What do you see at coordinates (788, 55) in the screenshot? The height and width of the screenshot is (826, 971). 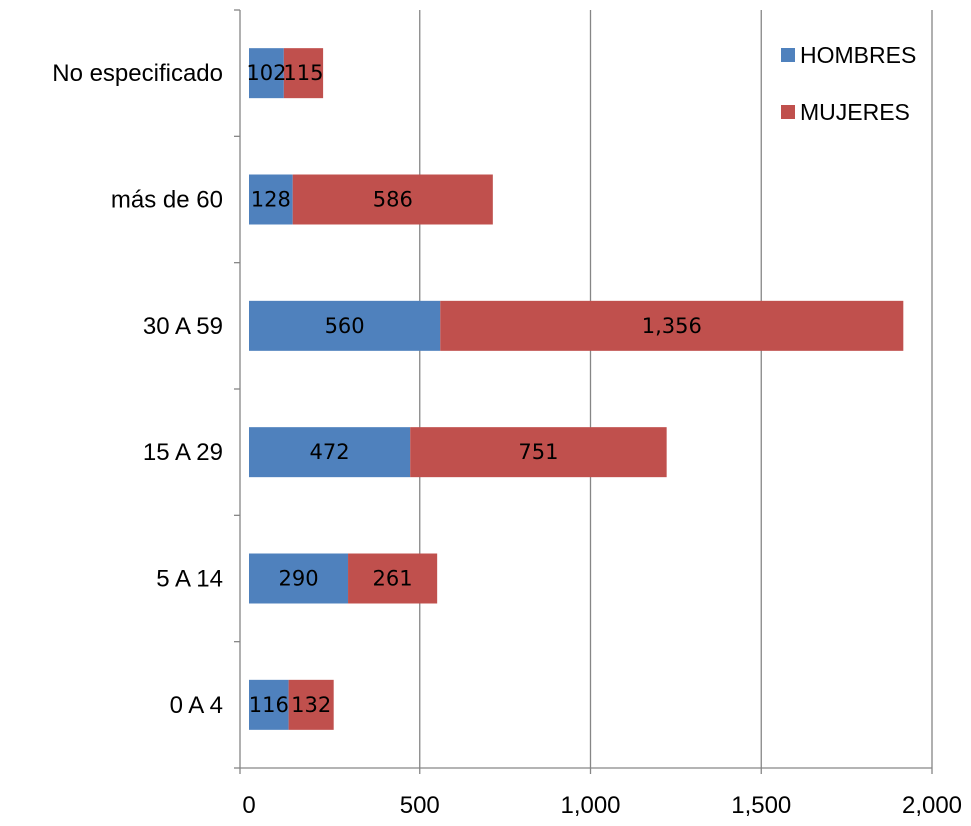 I see `legend-swatch-hombres` at bounding box center [788, 55].